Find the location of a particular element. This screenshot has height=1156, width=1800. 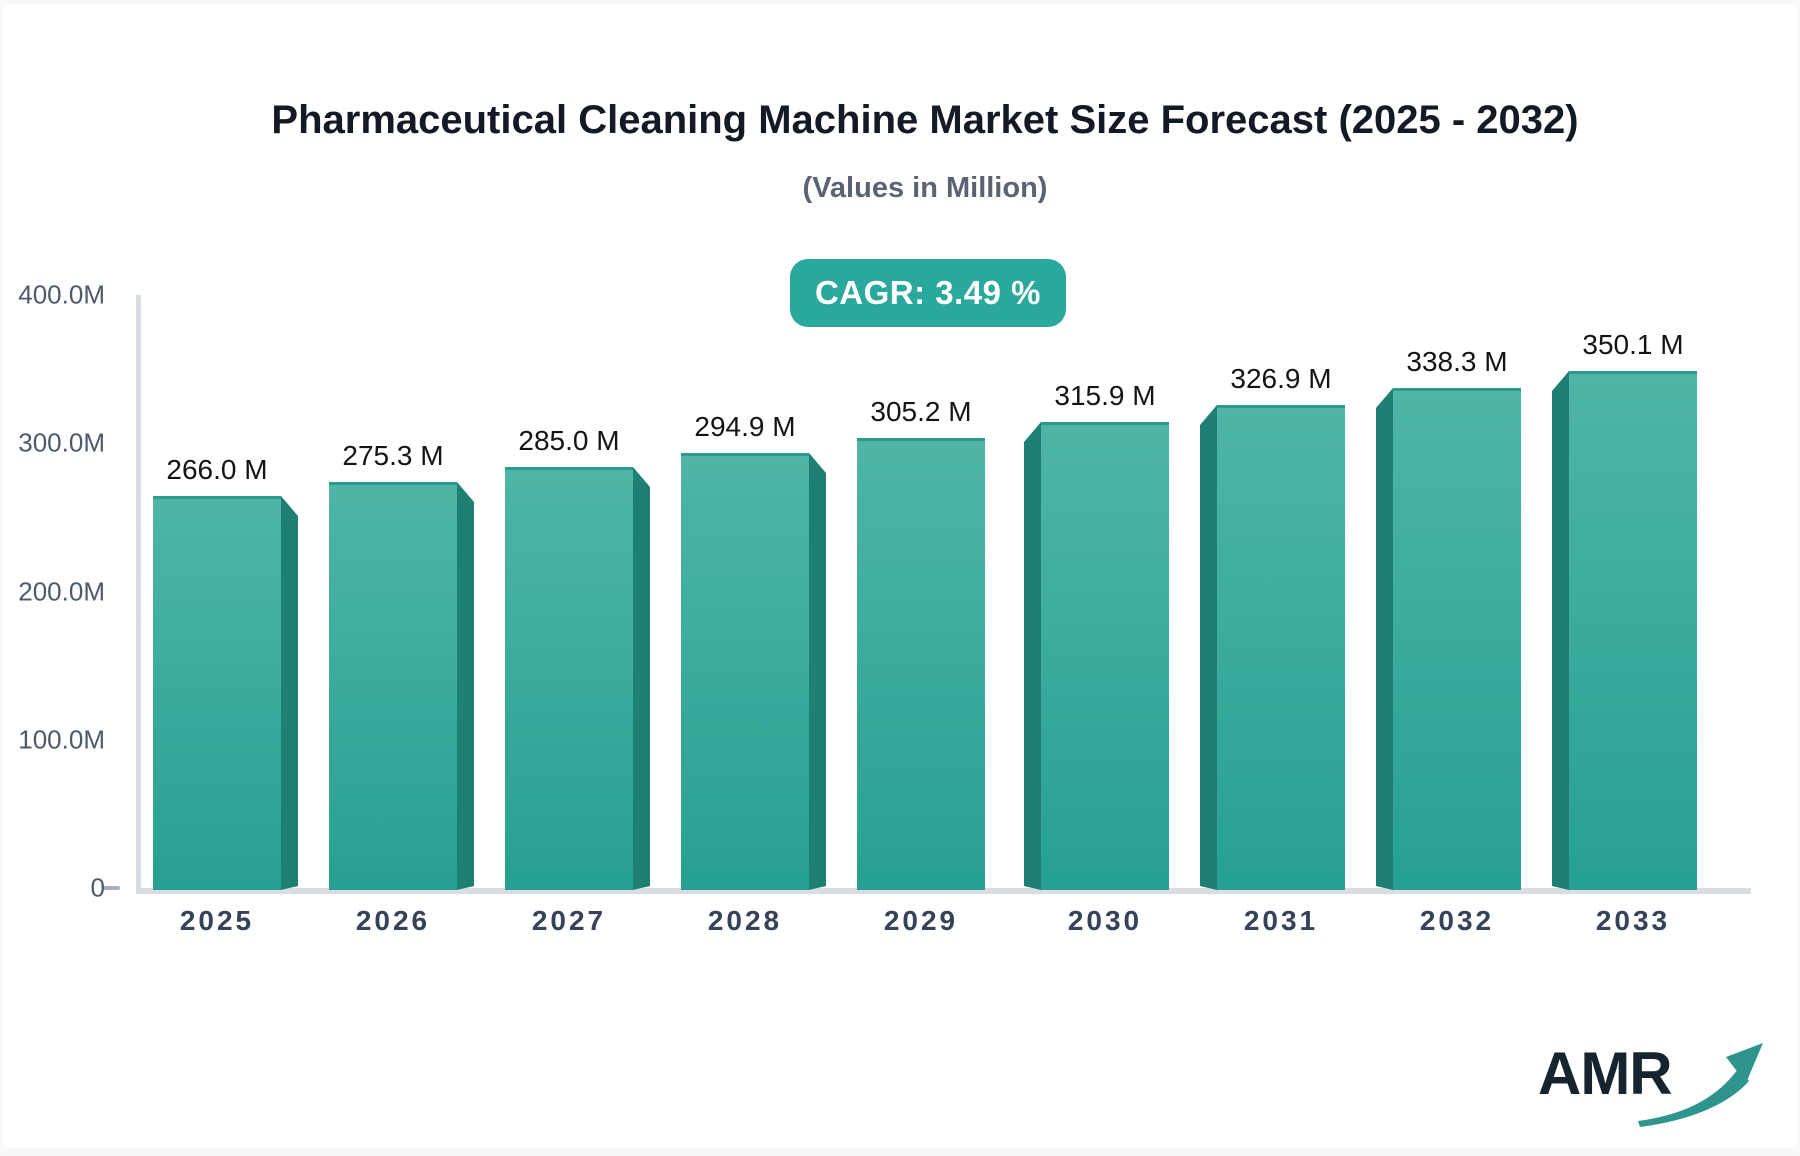

chart-subtitle: (Values in Million) is located at coordinates (925, 188).